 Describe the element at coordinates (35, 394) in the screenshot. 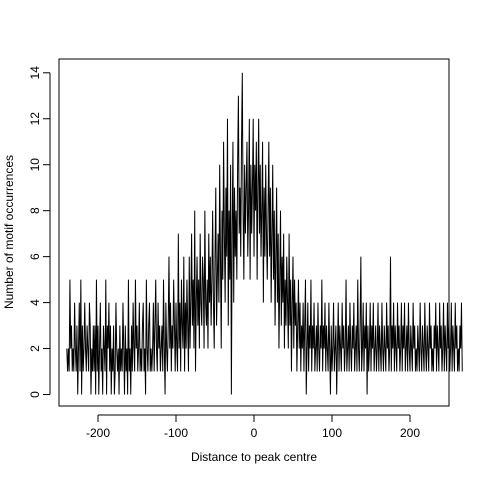

I see `y-tick-label: 0` at that location.